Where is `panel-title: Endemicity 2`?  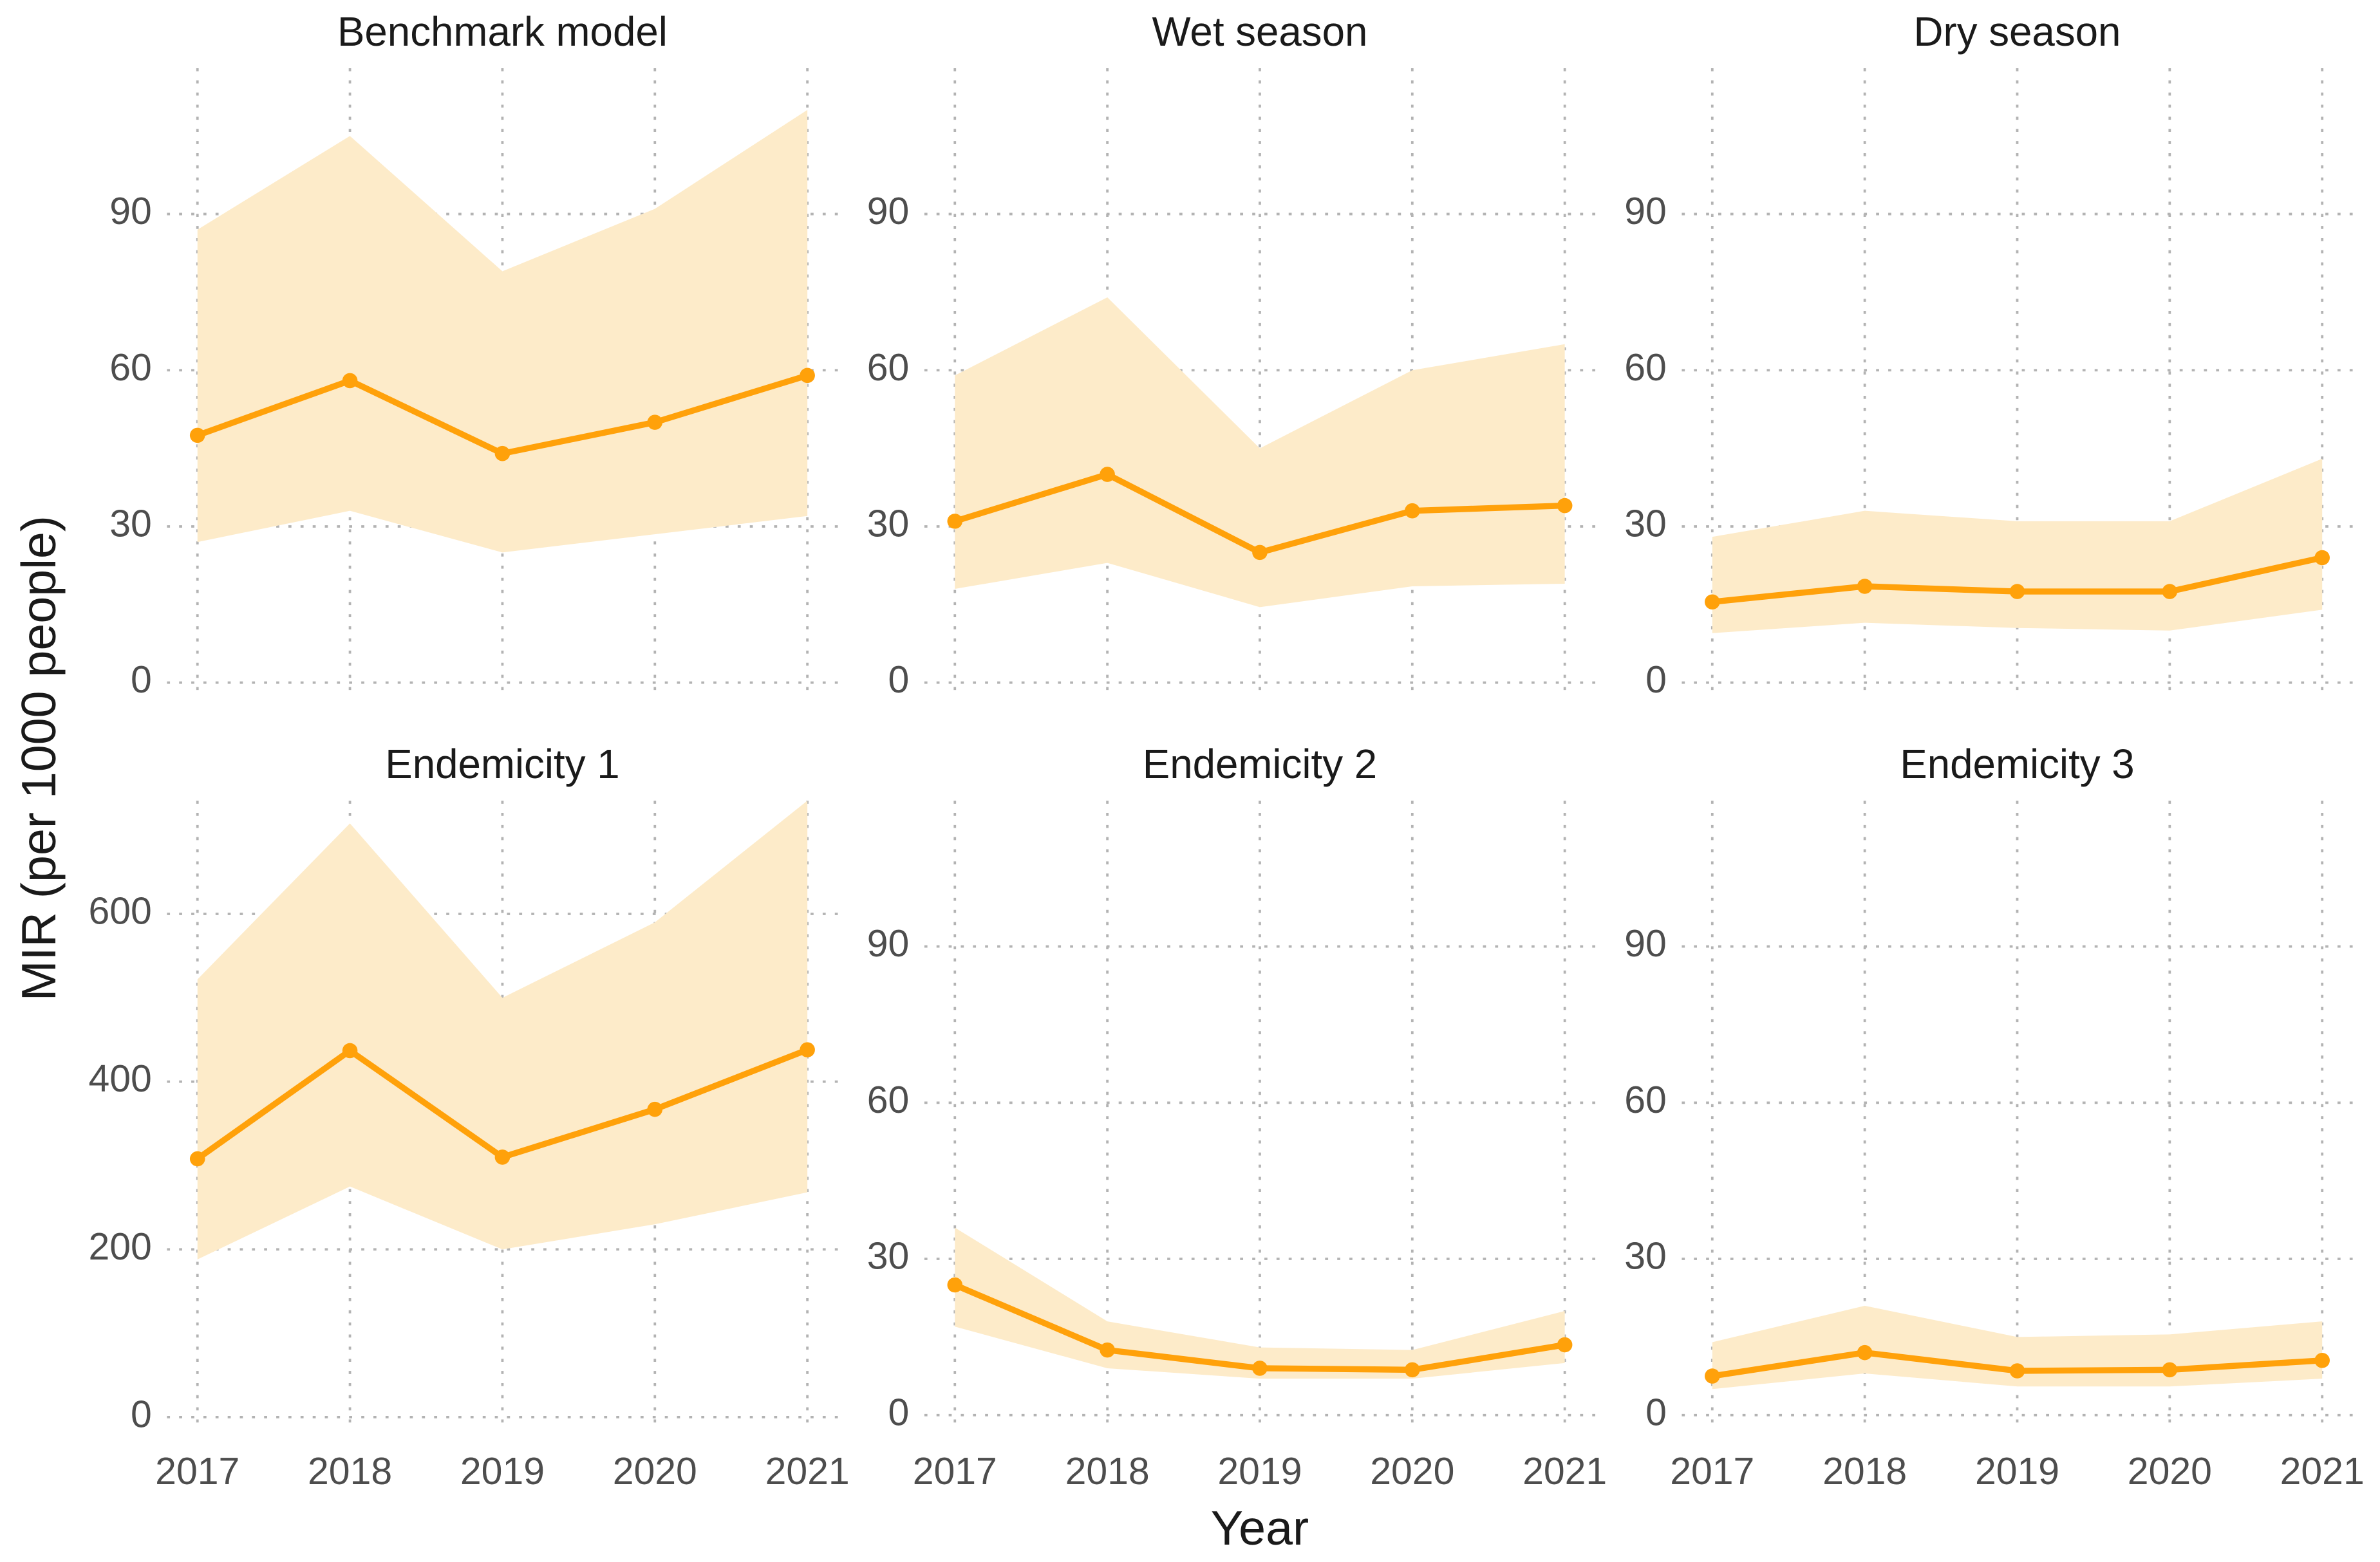 panel-title: Endemicity 2 is located at coordinates (1260, 764).